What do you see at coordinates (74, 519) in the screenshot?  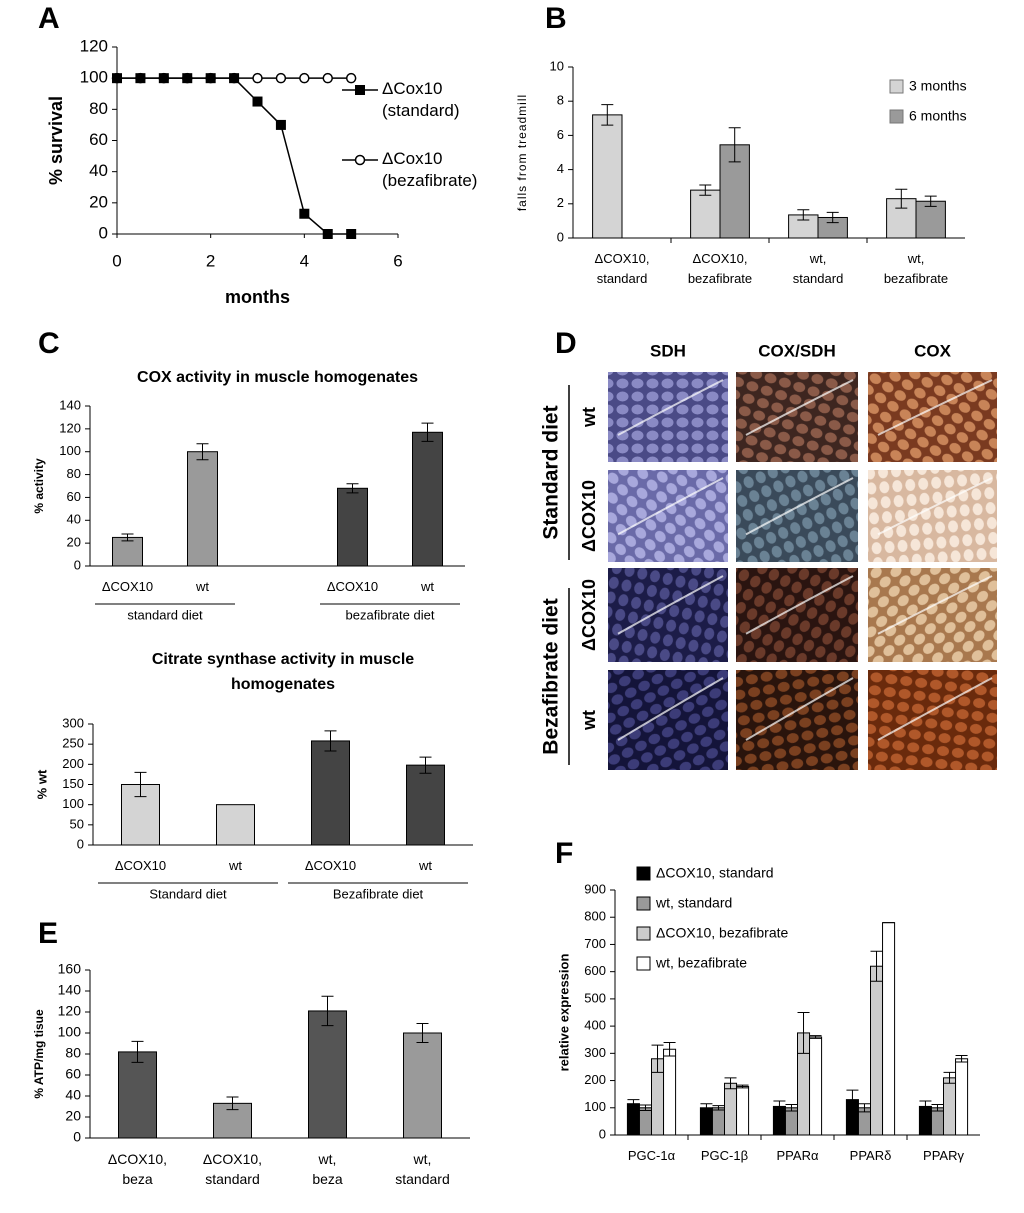 I see `y-tick-label: 40` at bounding box center [74, 519].